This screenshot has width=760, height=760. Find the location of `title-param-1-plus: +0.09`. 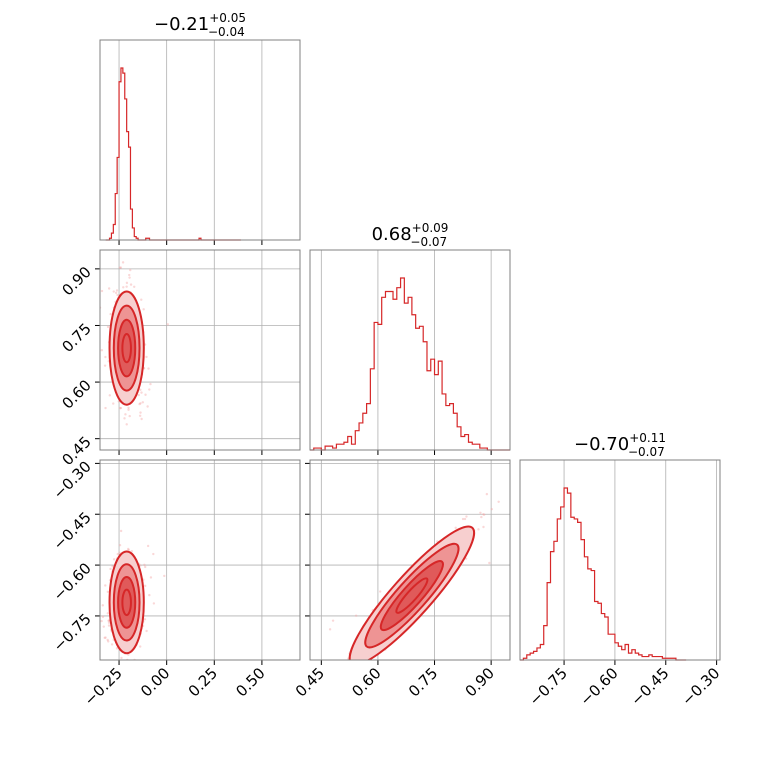

title-param-1-plus: +0.09 is located at coordinates (430, 228).